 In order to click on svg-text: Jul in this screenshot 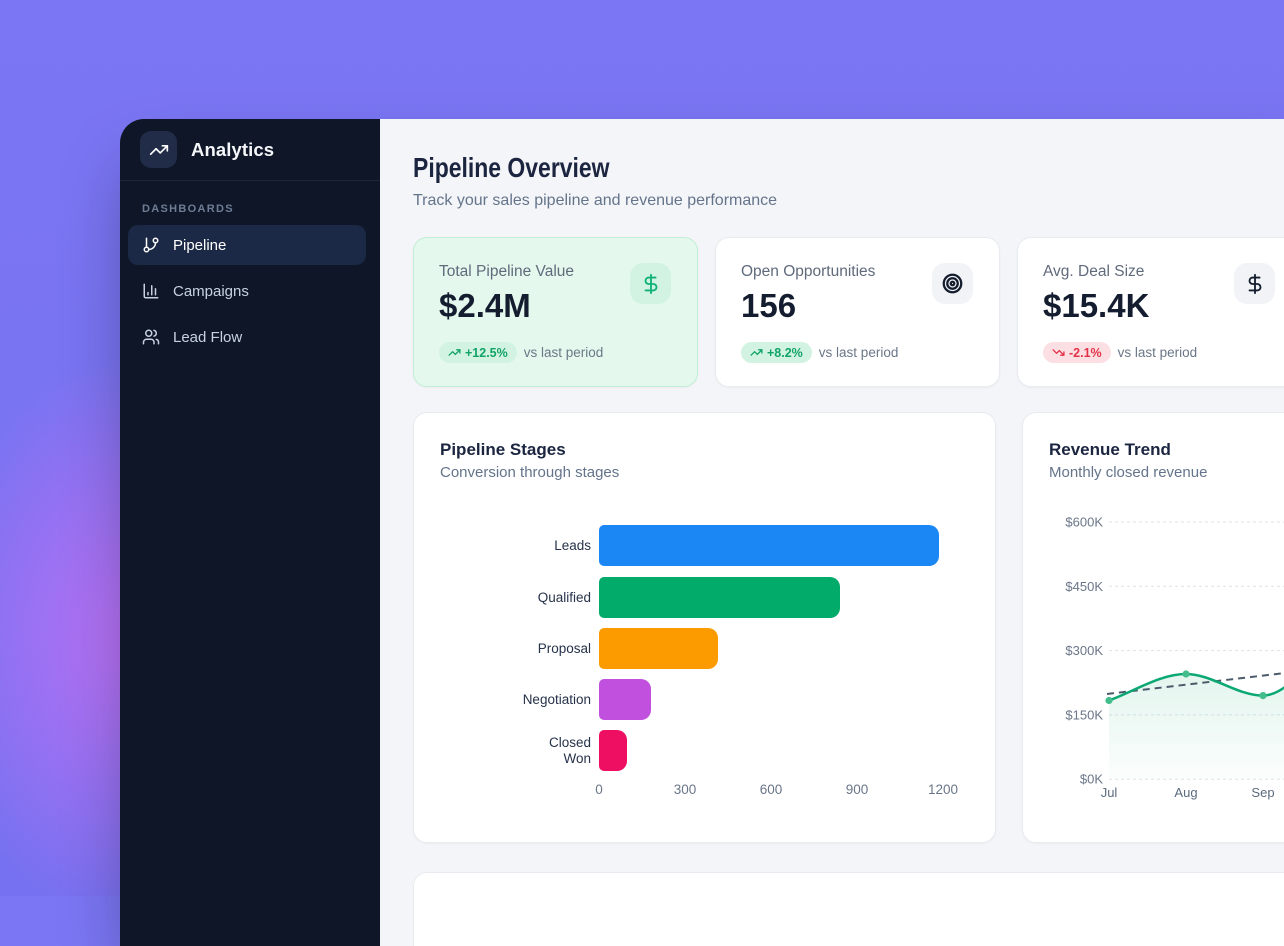, I will do `click(1109, 792)`.